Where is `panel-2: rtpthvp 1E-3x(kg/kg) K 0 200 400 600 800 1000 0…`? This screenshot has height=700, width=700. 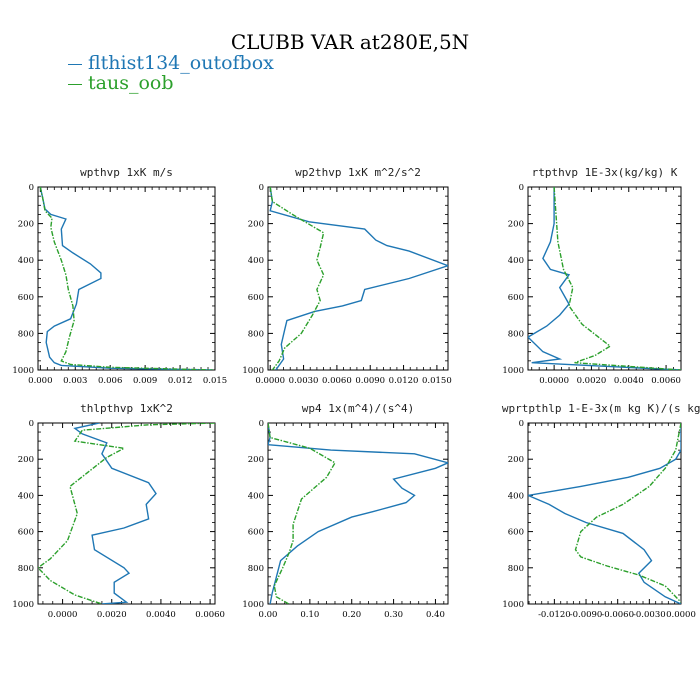 panel-2: rtpthvp 1E-3x(kg/kg) K 0 200 400 600 800 1000 0… is located at coordinates (592, 276).